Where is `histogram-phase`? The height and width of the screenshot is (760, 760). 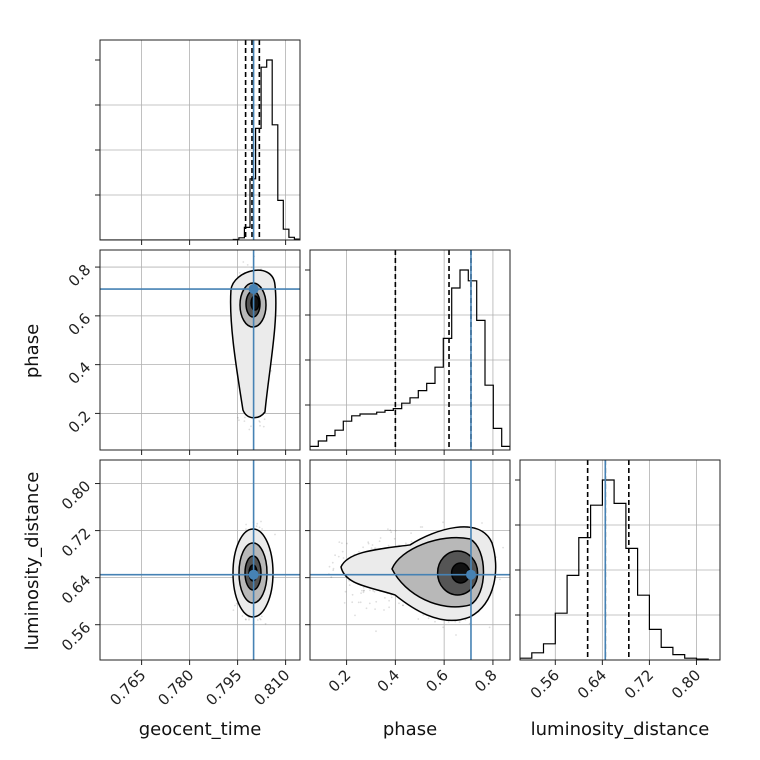
histogram-phase is located at coordinates (410, 359).